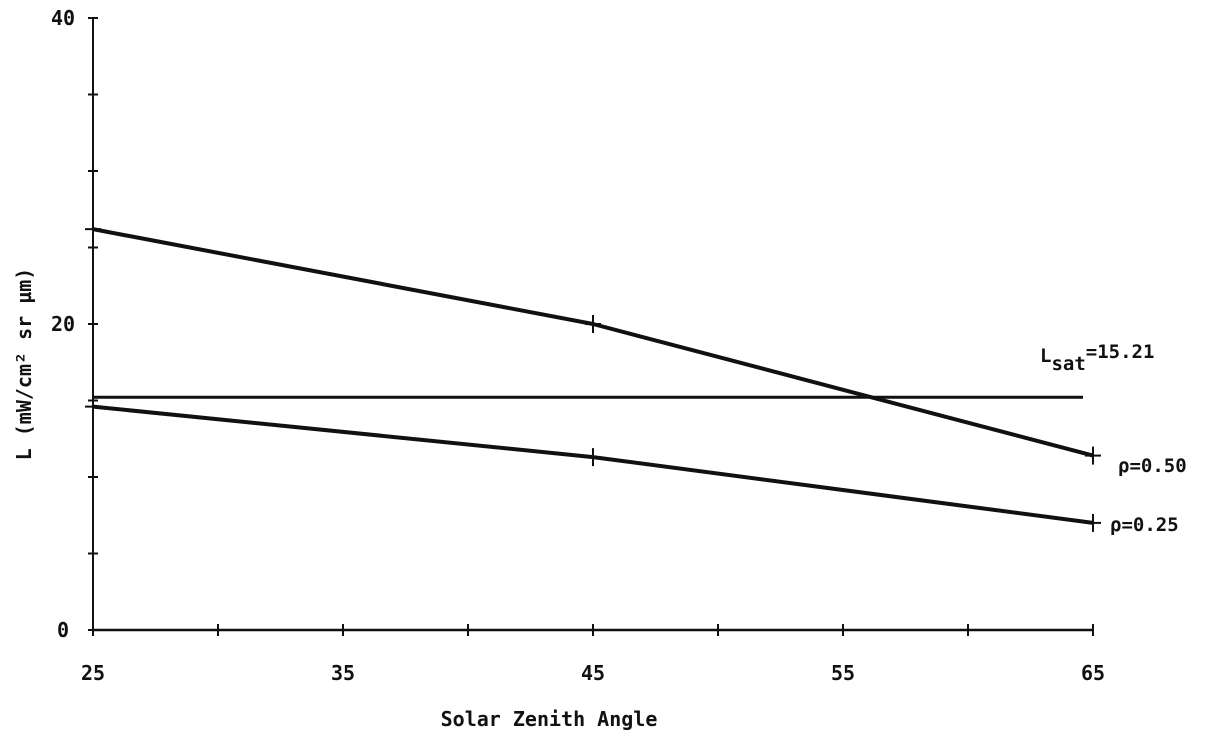 The width and height of the screenshot is (1210, 742). I want to click on y-tick-label-0: 0, so click(63, 630).